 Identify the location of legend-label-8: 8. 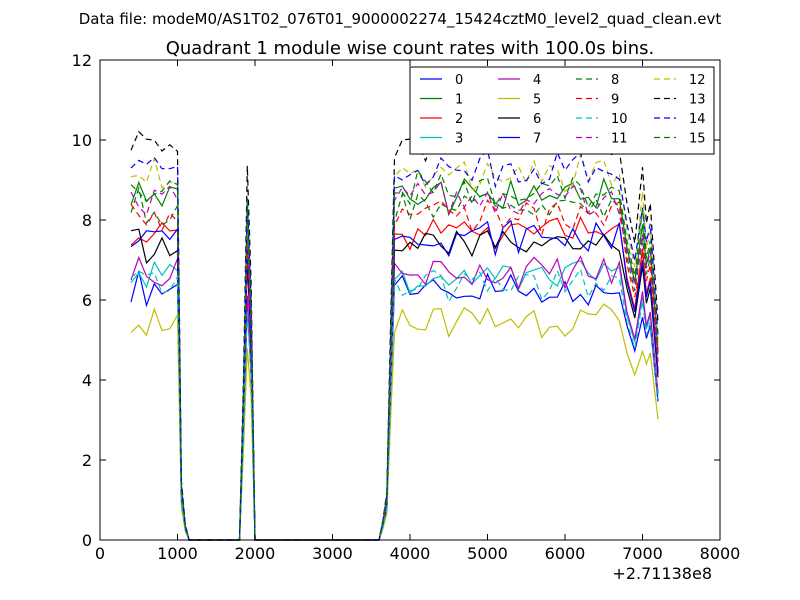
(615, 80).